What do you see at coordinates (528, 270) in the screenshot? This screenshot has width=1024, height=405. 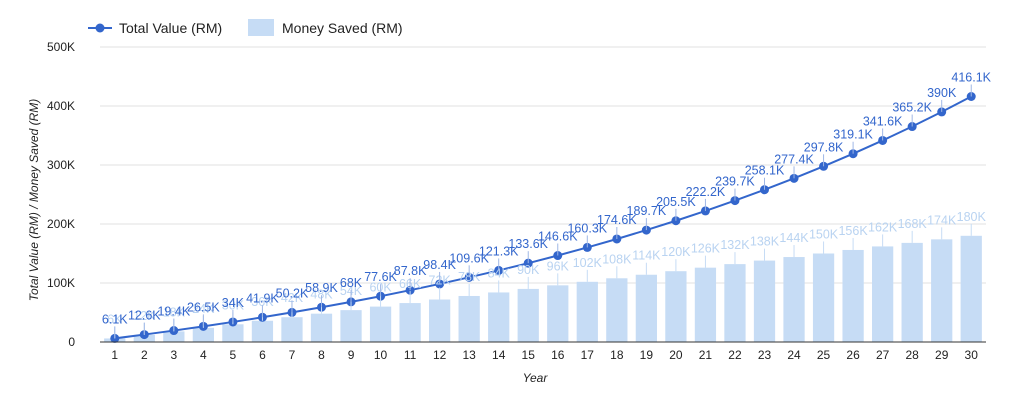 I see `bar-data-label: 90K` at bounding box center [528, 270].